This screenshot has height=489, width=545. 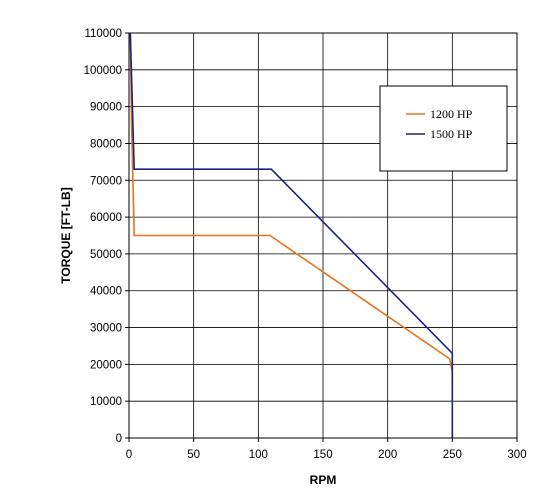 What do you see at coordinates (451, 114) in the screenshot?
I see `legend-label-1200hp: 1200 HP` at bounding box center [451, 114].